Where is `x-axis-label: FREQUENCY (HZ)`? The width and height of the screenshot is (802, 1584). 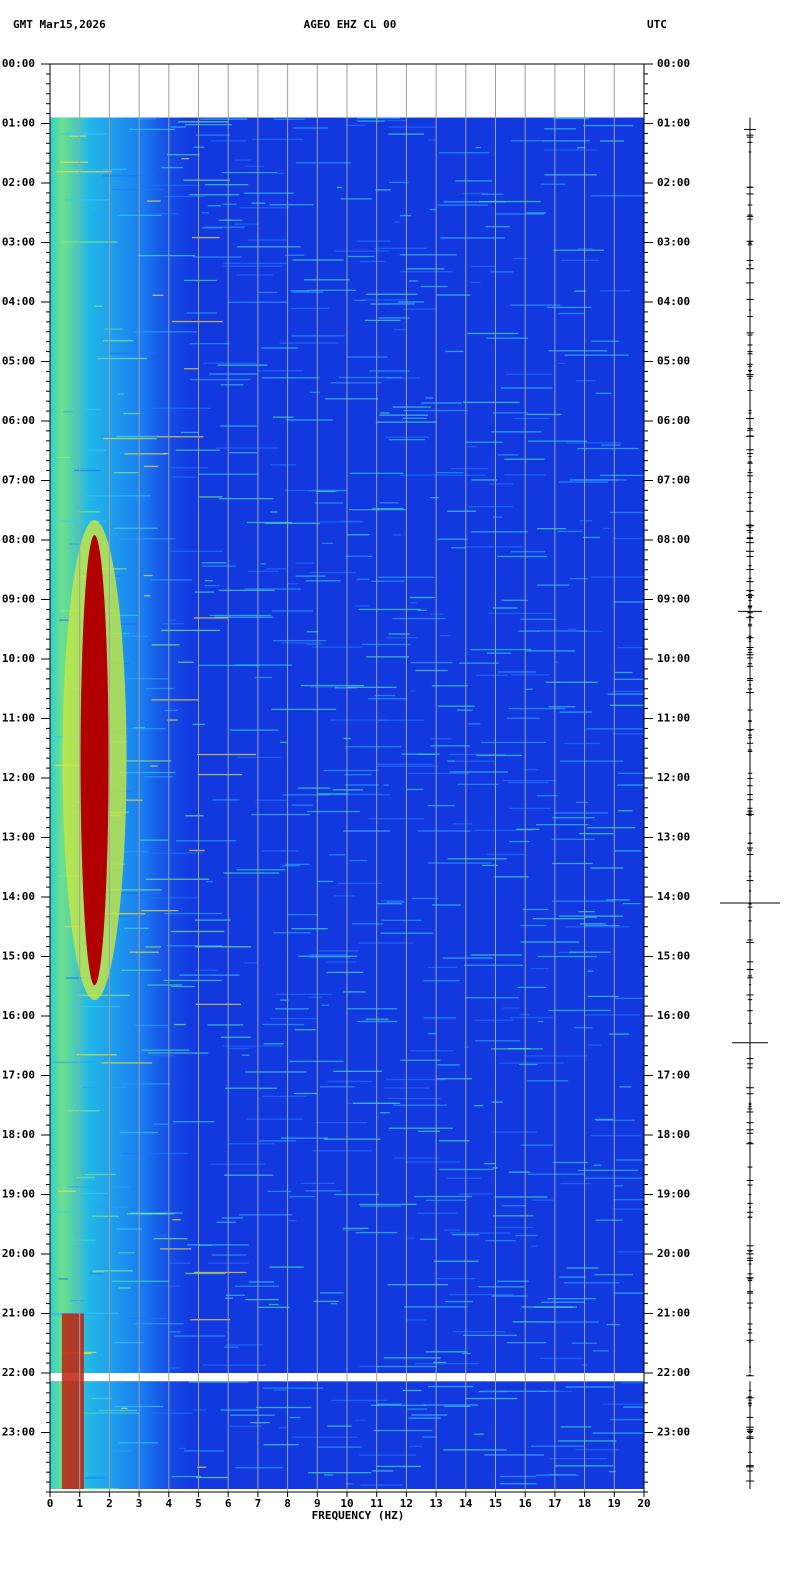
x-axis-label: FREQUENCY (HZ) is located at coordinates (358, 1515).